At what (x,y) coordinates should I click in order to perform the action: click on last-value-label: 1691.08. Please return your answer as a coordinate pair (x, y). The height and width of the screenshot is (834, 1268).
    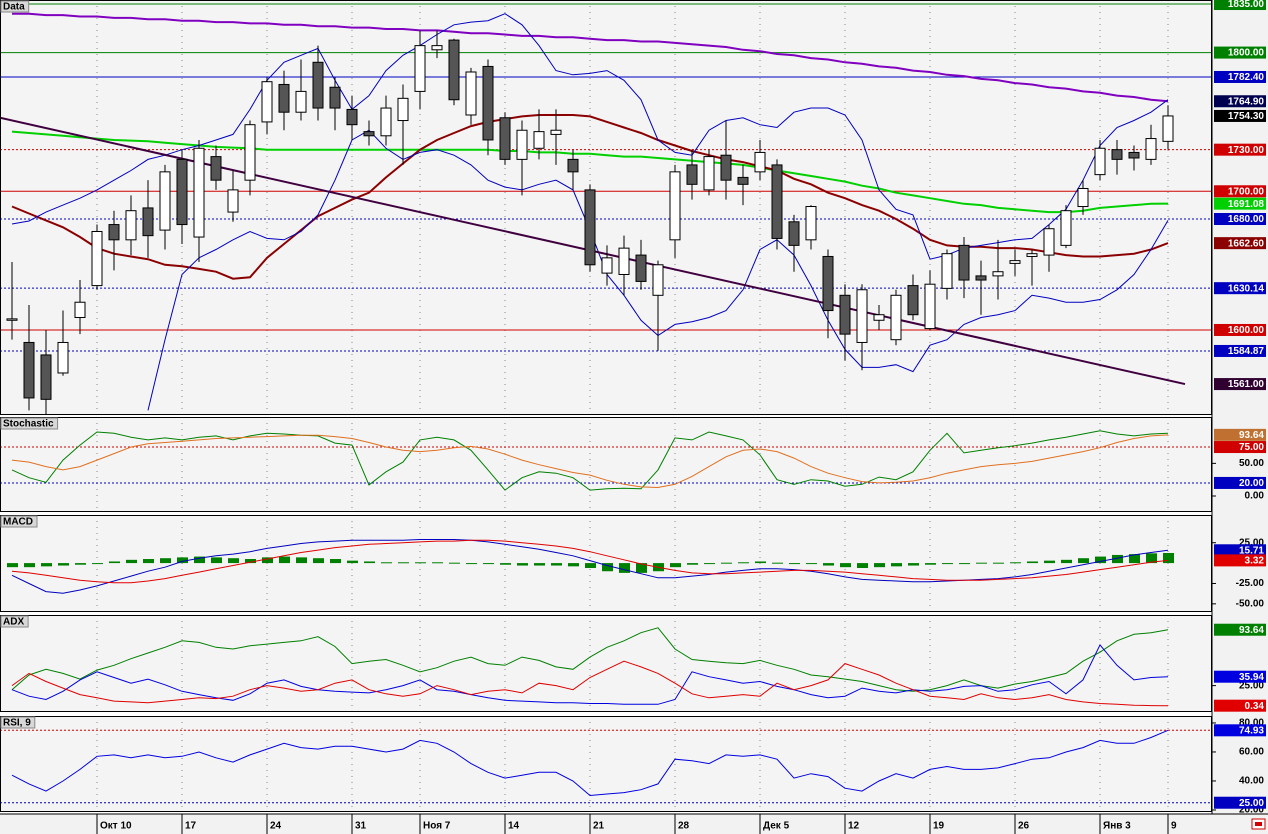
    Looking at the image, I should click on (1246, 204).